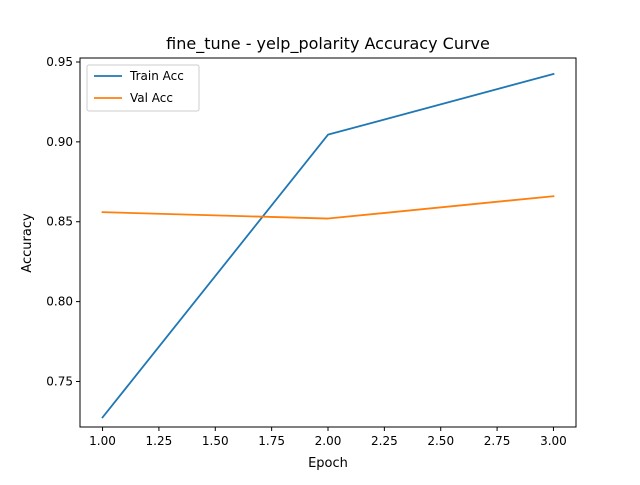 Image resolution: width=640 pixels, height=485 pixels. I want to click on x-tick-label: 2.50, so click(440, 441).